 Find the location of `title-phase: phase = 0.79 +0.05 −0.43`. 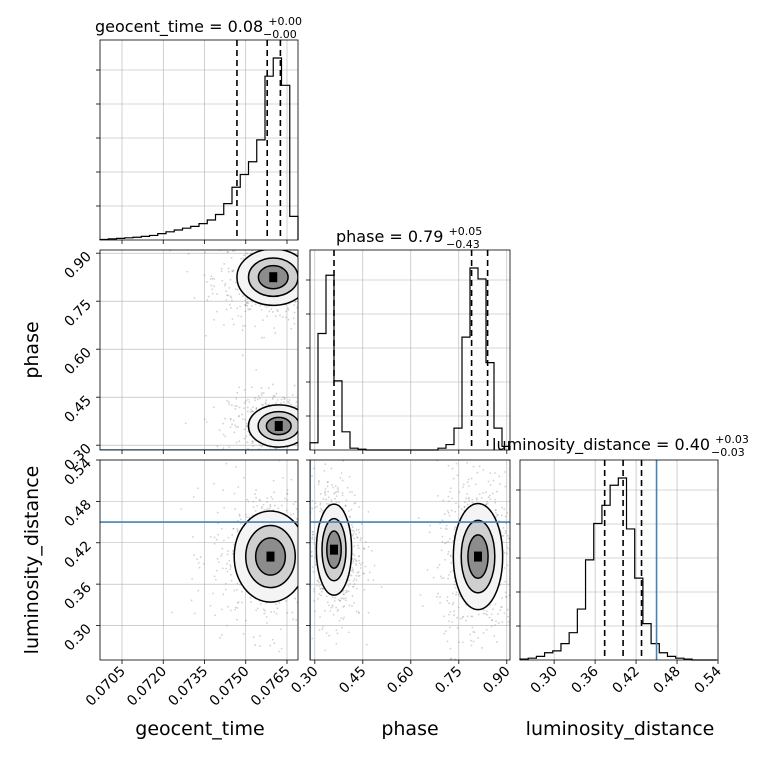

title-phase: phase = 0.79 +0.05 −0.43 is located at coordinates (411, 235).